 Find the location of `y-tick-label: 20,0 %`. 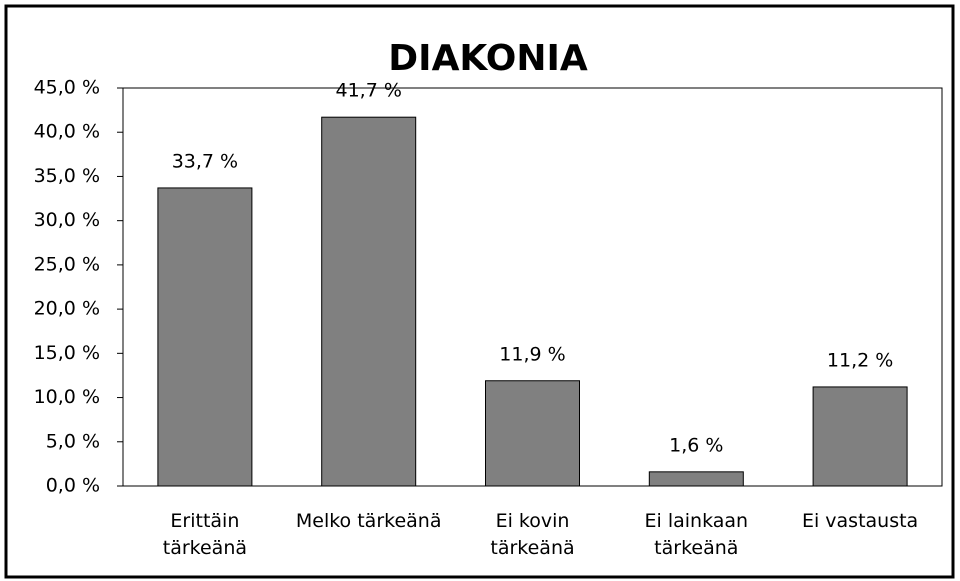

y-tick-label: 20,0 % is located at coordinates (67, 309).